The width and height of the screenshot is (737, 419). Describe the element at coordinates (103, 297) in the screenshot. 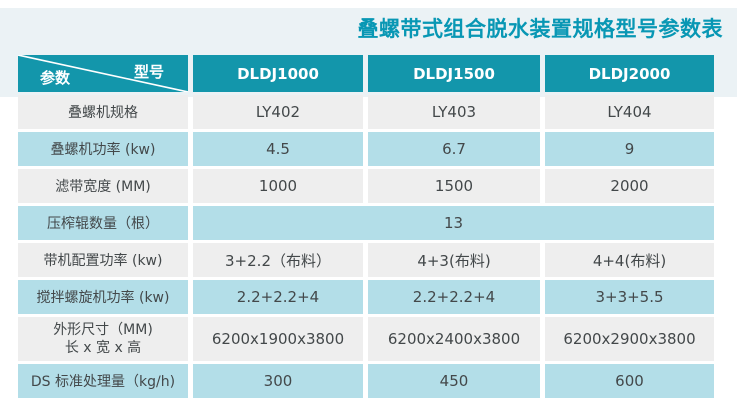

I see `row-label-mixer-screw-power: 搅拌螺旋机功率 (kw)` at that location.